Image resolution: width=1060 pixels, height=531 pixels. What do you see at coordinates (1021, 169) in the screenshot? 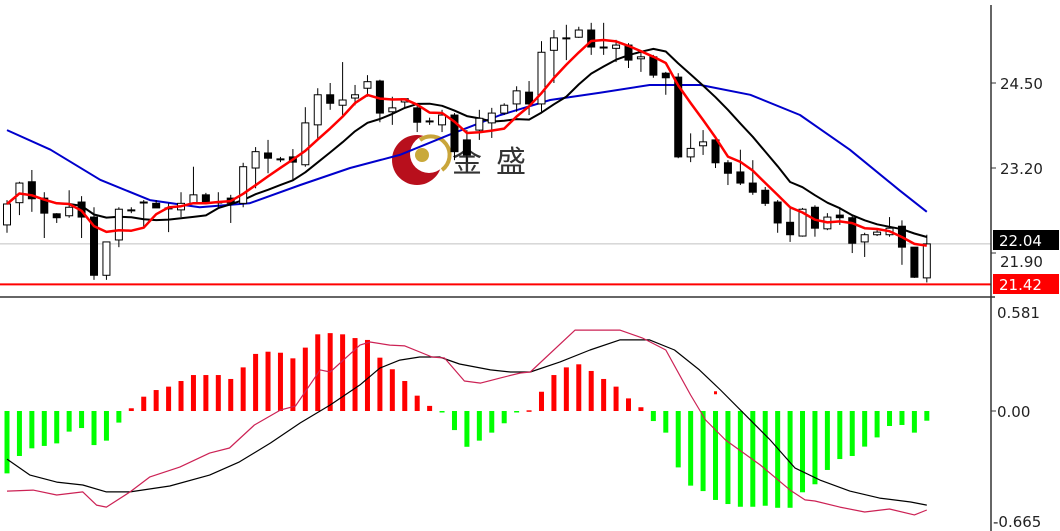
I see `price-tick-label: 23.20` at bounding box center [1021, 169].